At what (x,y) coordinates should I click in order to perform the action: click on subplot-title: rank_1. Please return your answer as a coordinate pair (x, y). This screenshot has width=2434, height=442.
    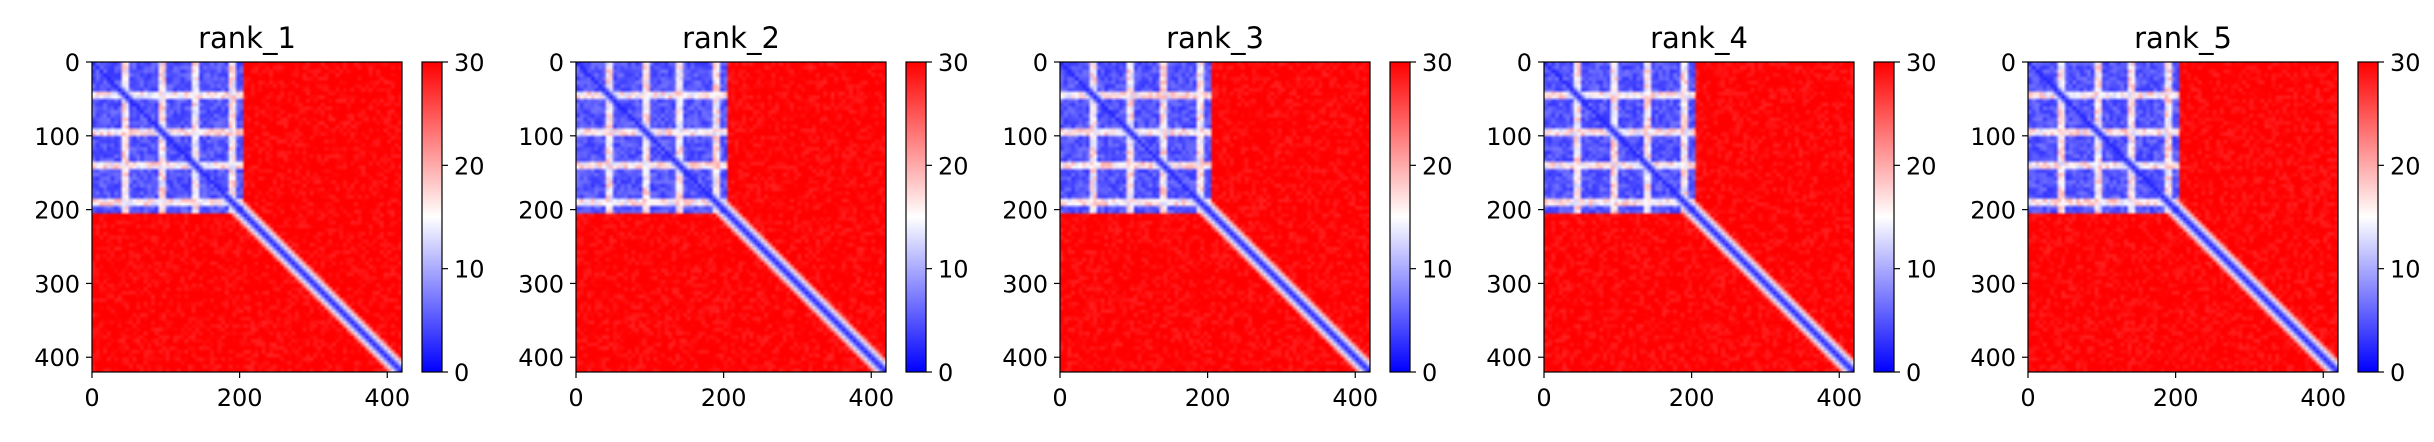
    Looking at the image, I should click on (247, 38).